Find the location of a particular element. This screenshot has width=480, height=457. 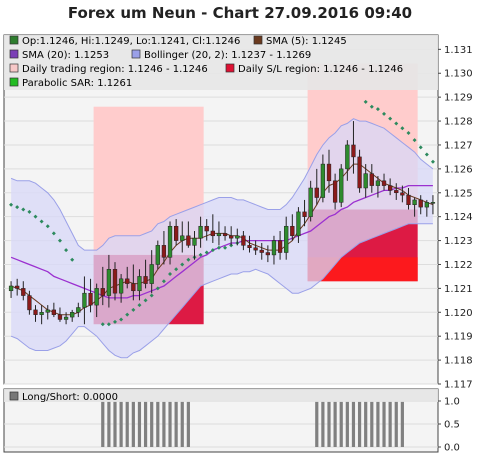

y-tick-label: 1.118 is located at coordinates (458, 361).